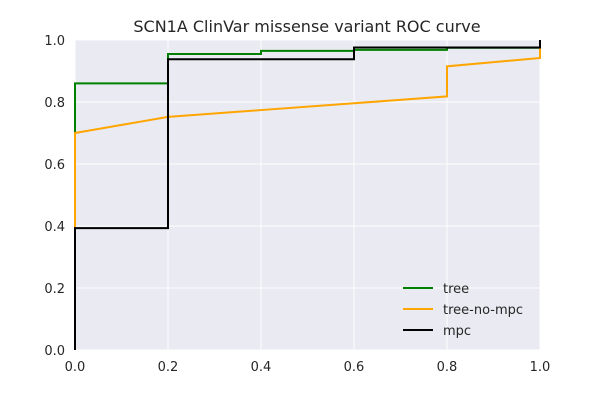 Image resolution: width=600 pixels, height=400 pixels. I want to click on y-tick-label: 1.0, so click(54, 41).